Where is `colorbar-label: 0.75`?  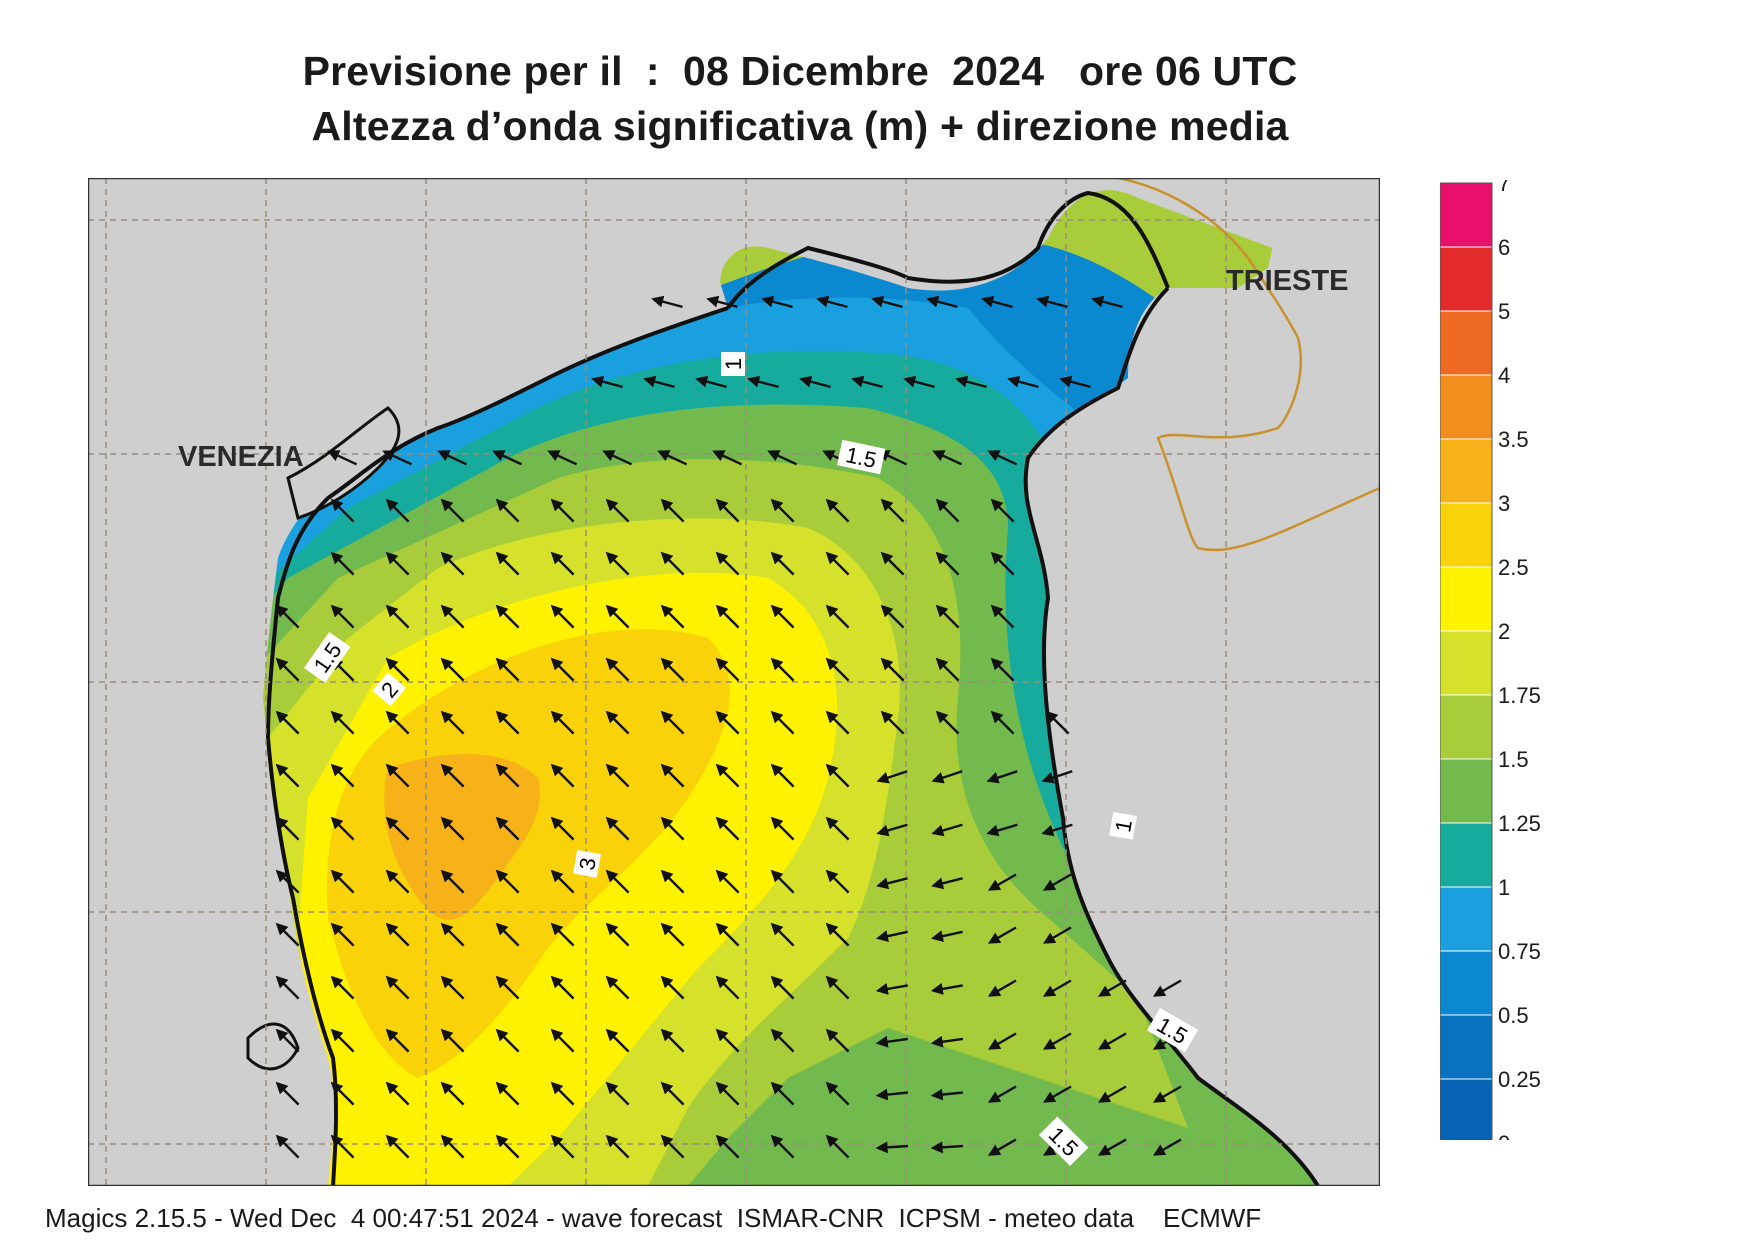
colorbar-label: 0.75 is located at coordinates (1519, 951).